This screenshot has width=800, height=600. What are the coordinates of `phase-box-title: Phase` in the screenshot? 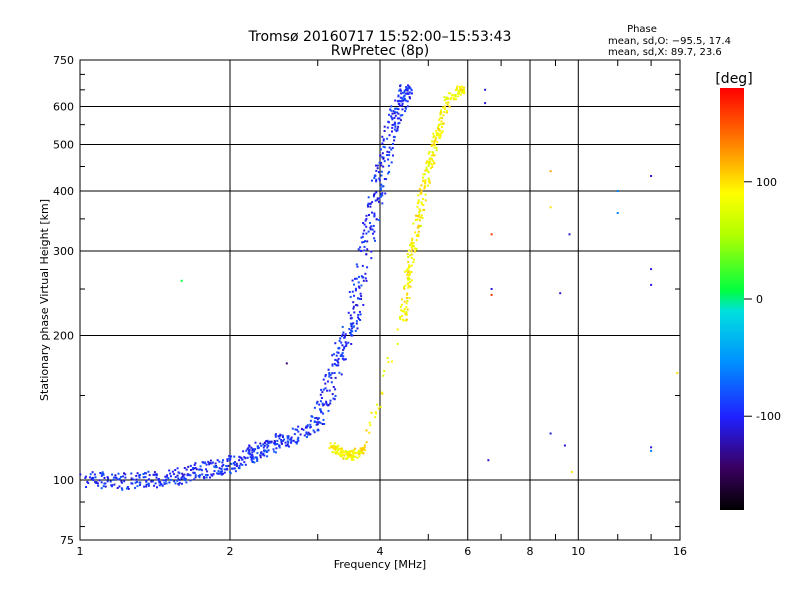 It's located at (642, 29).